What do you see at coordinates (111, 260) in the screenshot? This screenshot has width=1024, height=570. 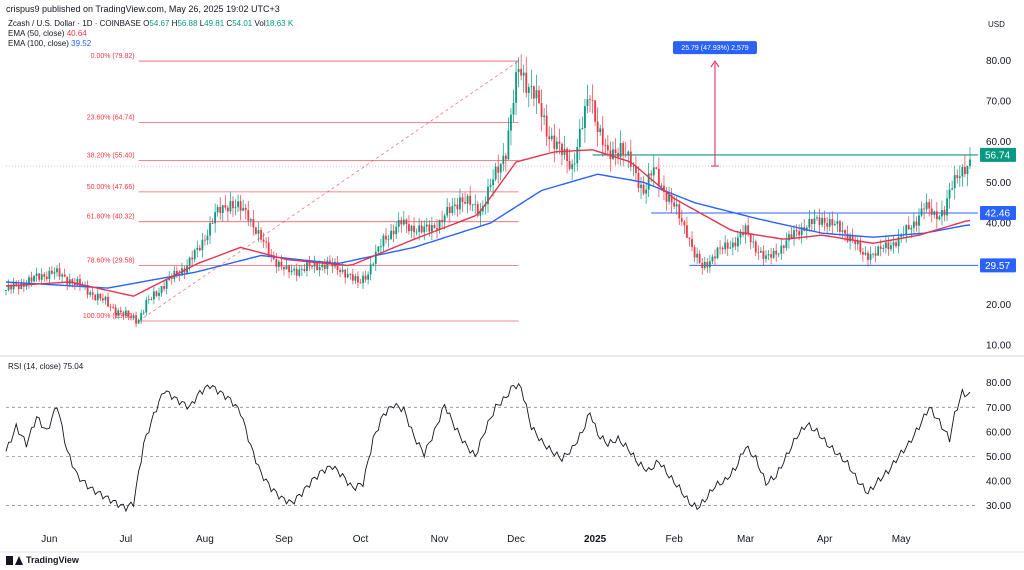 I see `fib-level-label: 78.60% (29.58)` at bounding box center [111, 260].